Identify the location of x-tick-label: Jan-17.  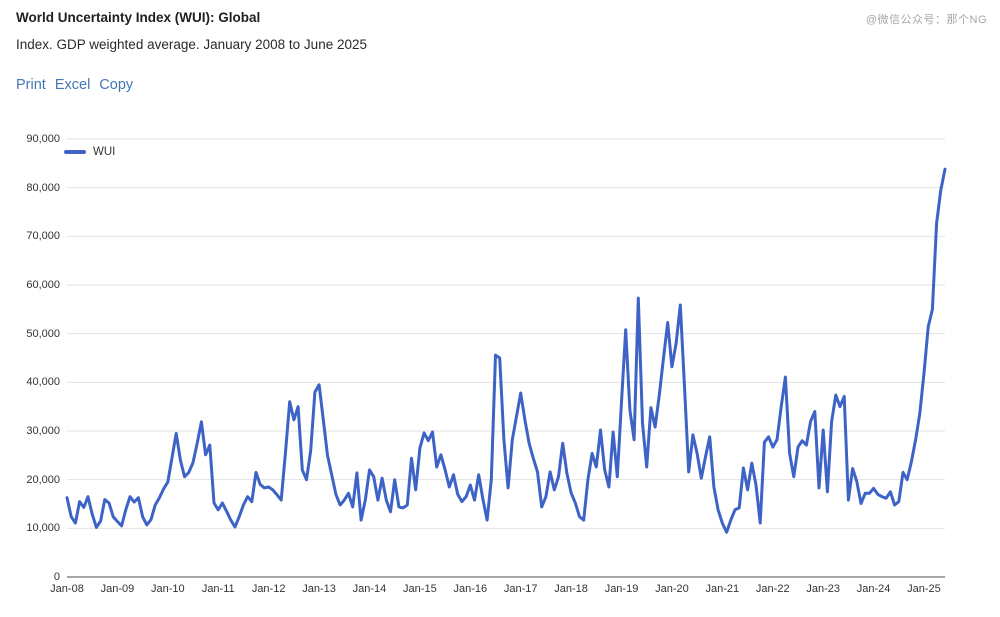
(520, 589).